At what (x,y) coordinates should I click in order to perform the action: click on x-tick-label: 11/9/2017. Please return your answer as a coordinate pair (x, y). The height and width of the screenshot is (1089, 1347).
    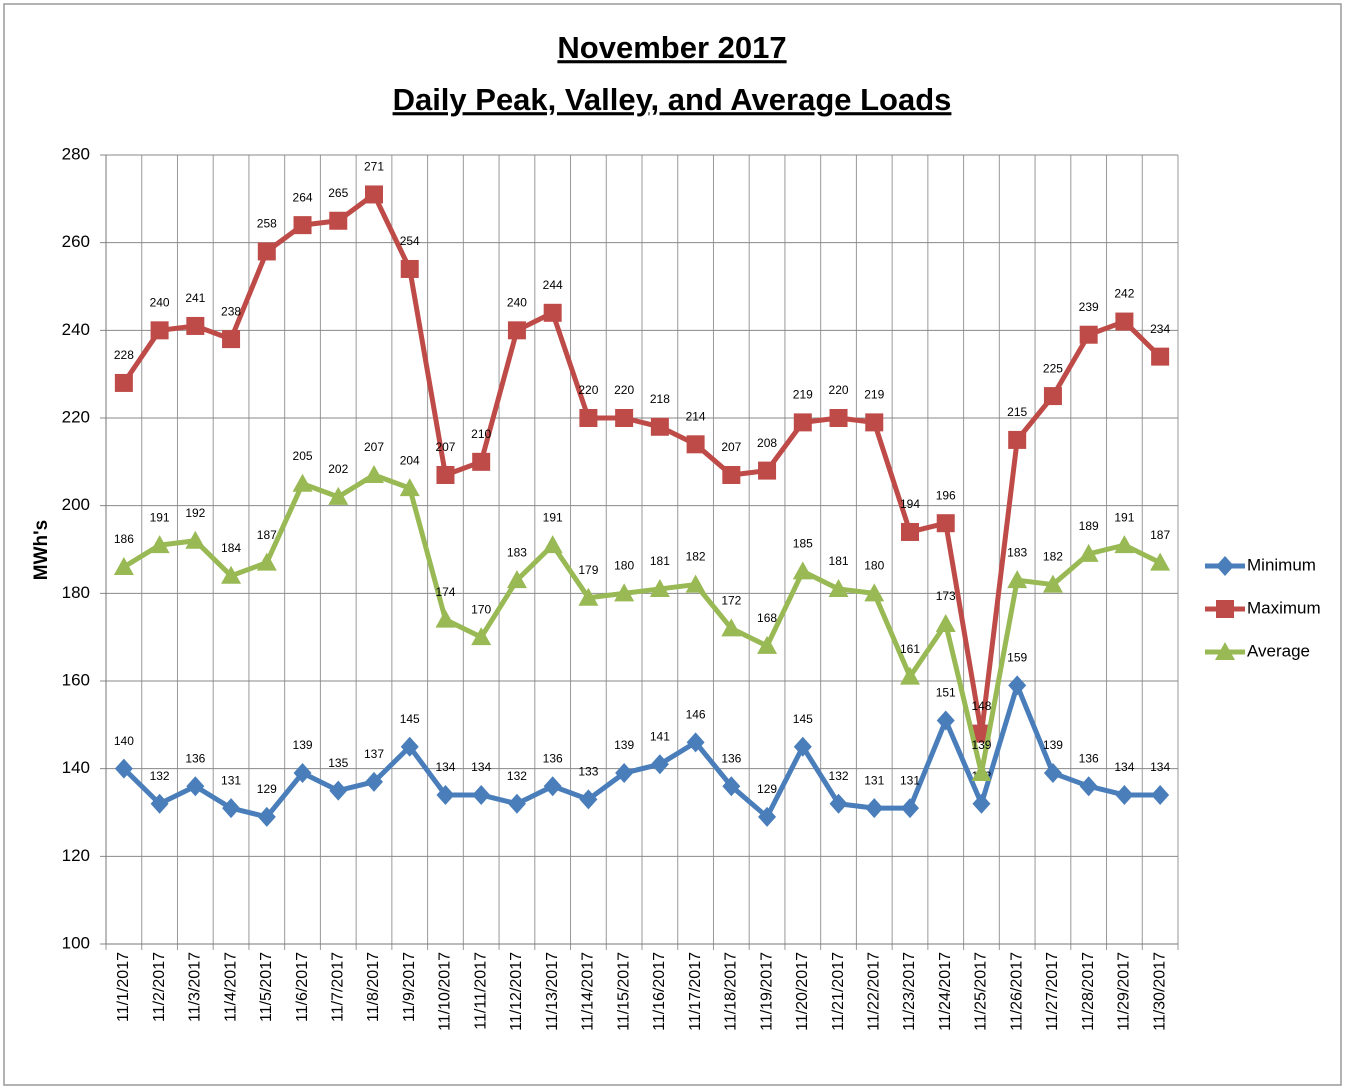
    Looking at the image, I should click on (409, 987).